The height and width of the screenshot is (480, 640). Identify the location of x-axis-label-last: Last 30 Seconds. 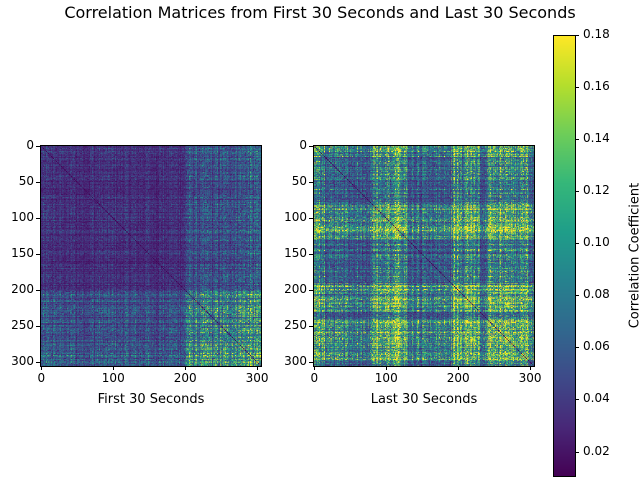
(424, 399).